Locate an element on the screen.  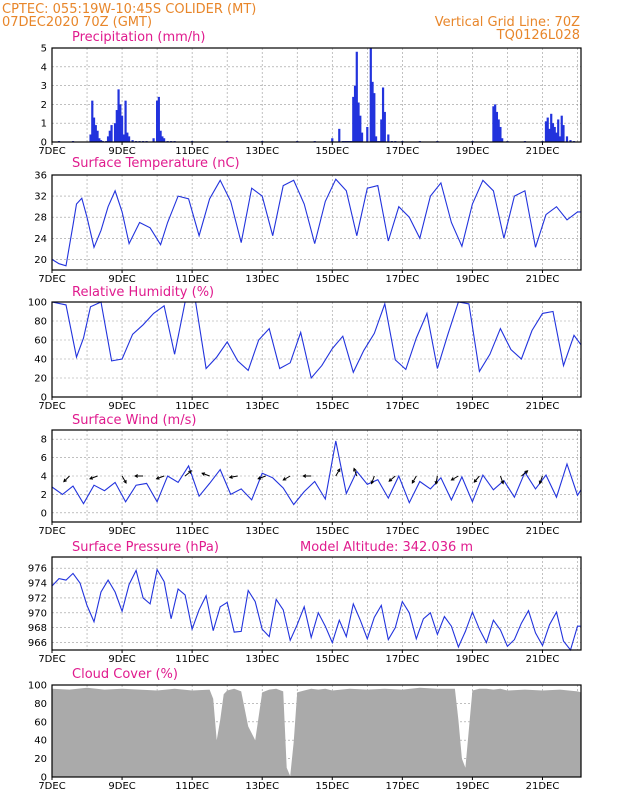
header-datetime: 07DEC2020 70Z (GMT) is located at coordinates (77, 22).